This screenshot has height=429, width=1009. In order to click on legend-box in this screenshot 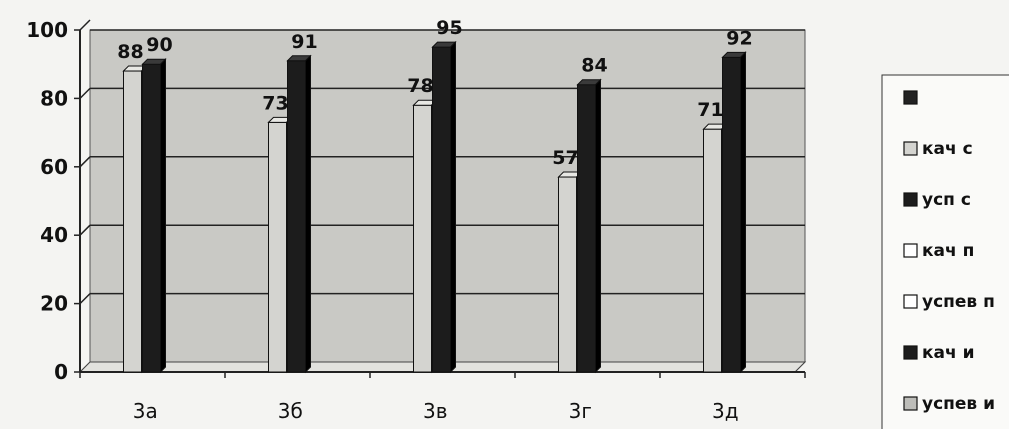, I will do `click(945, 251)`.